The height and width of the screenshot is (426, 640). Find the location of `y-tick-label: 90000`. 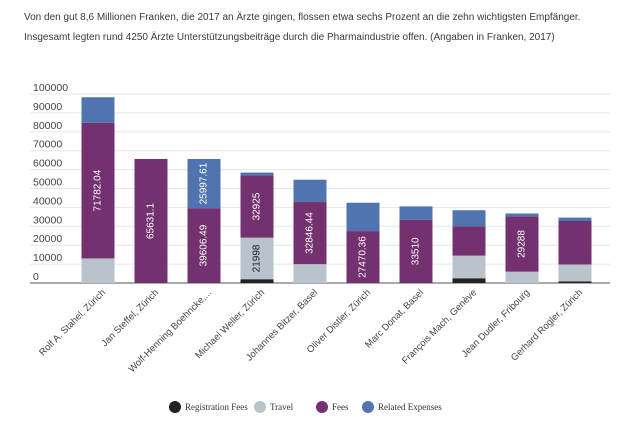

y-tick-label: 90000 is located at coordinates (47, 107).